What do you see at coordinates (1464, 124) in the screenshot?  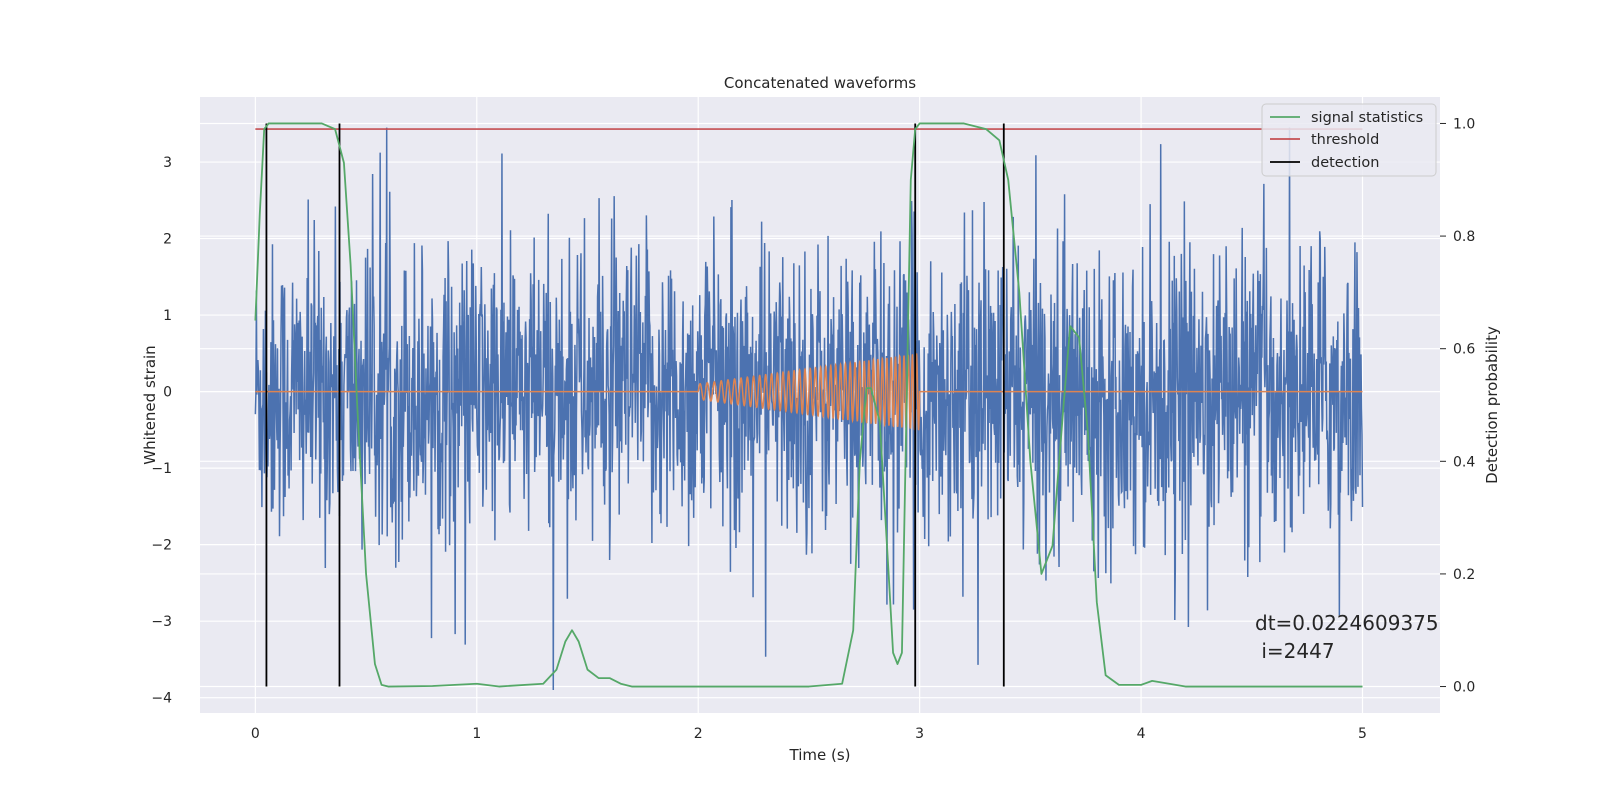 I see `y2-tick-label: 1.0` at bounding box center [1464, 124].